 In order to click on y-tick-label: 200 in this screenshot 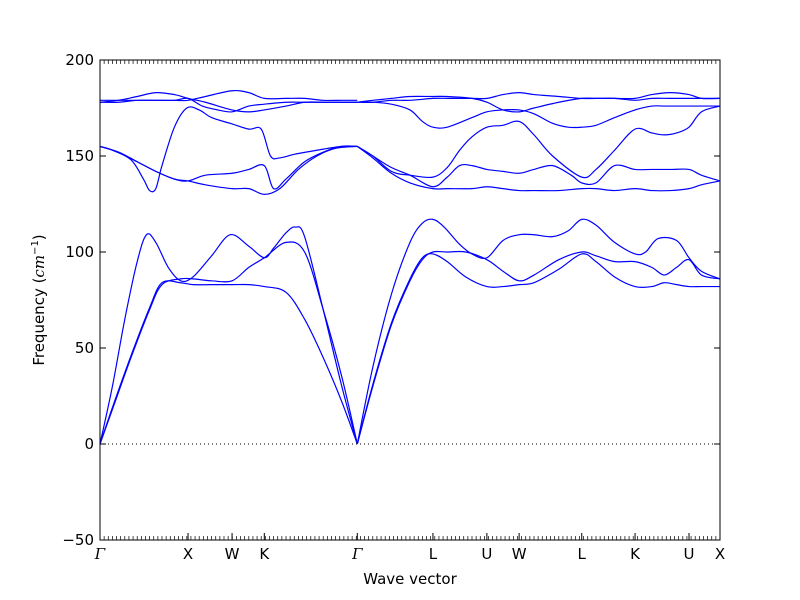, I will do `click(79, 60)`.